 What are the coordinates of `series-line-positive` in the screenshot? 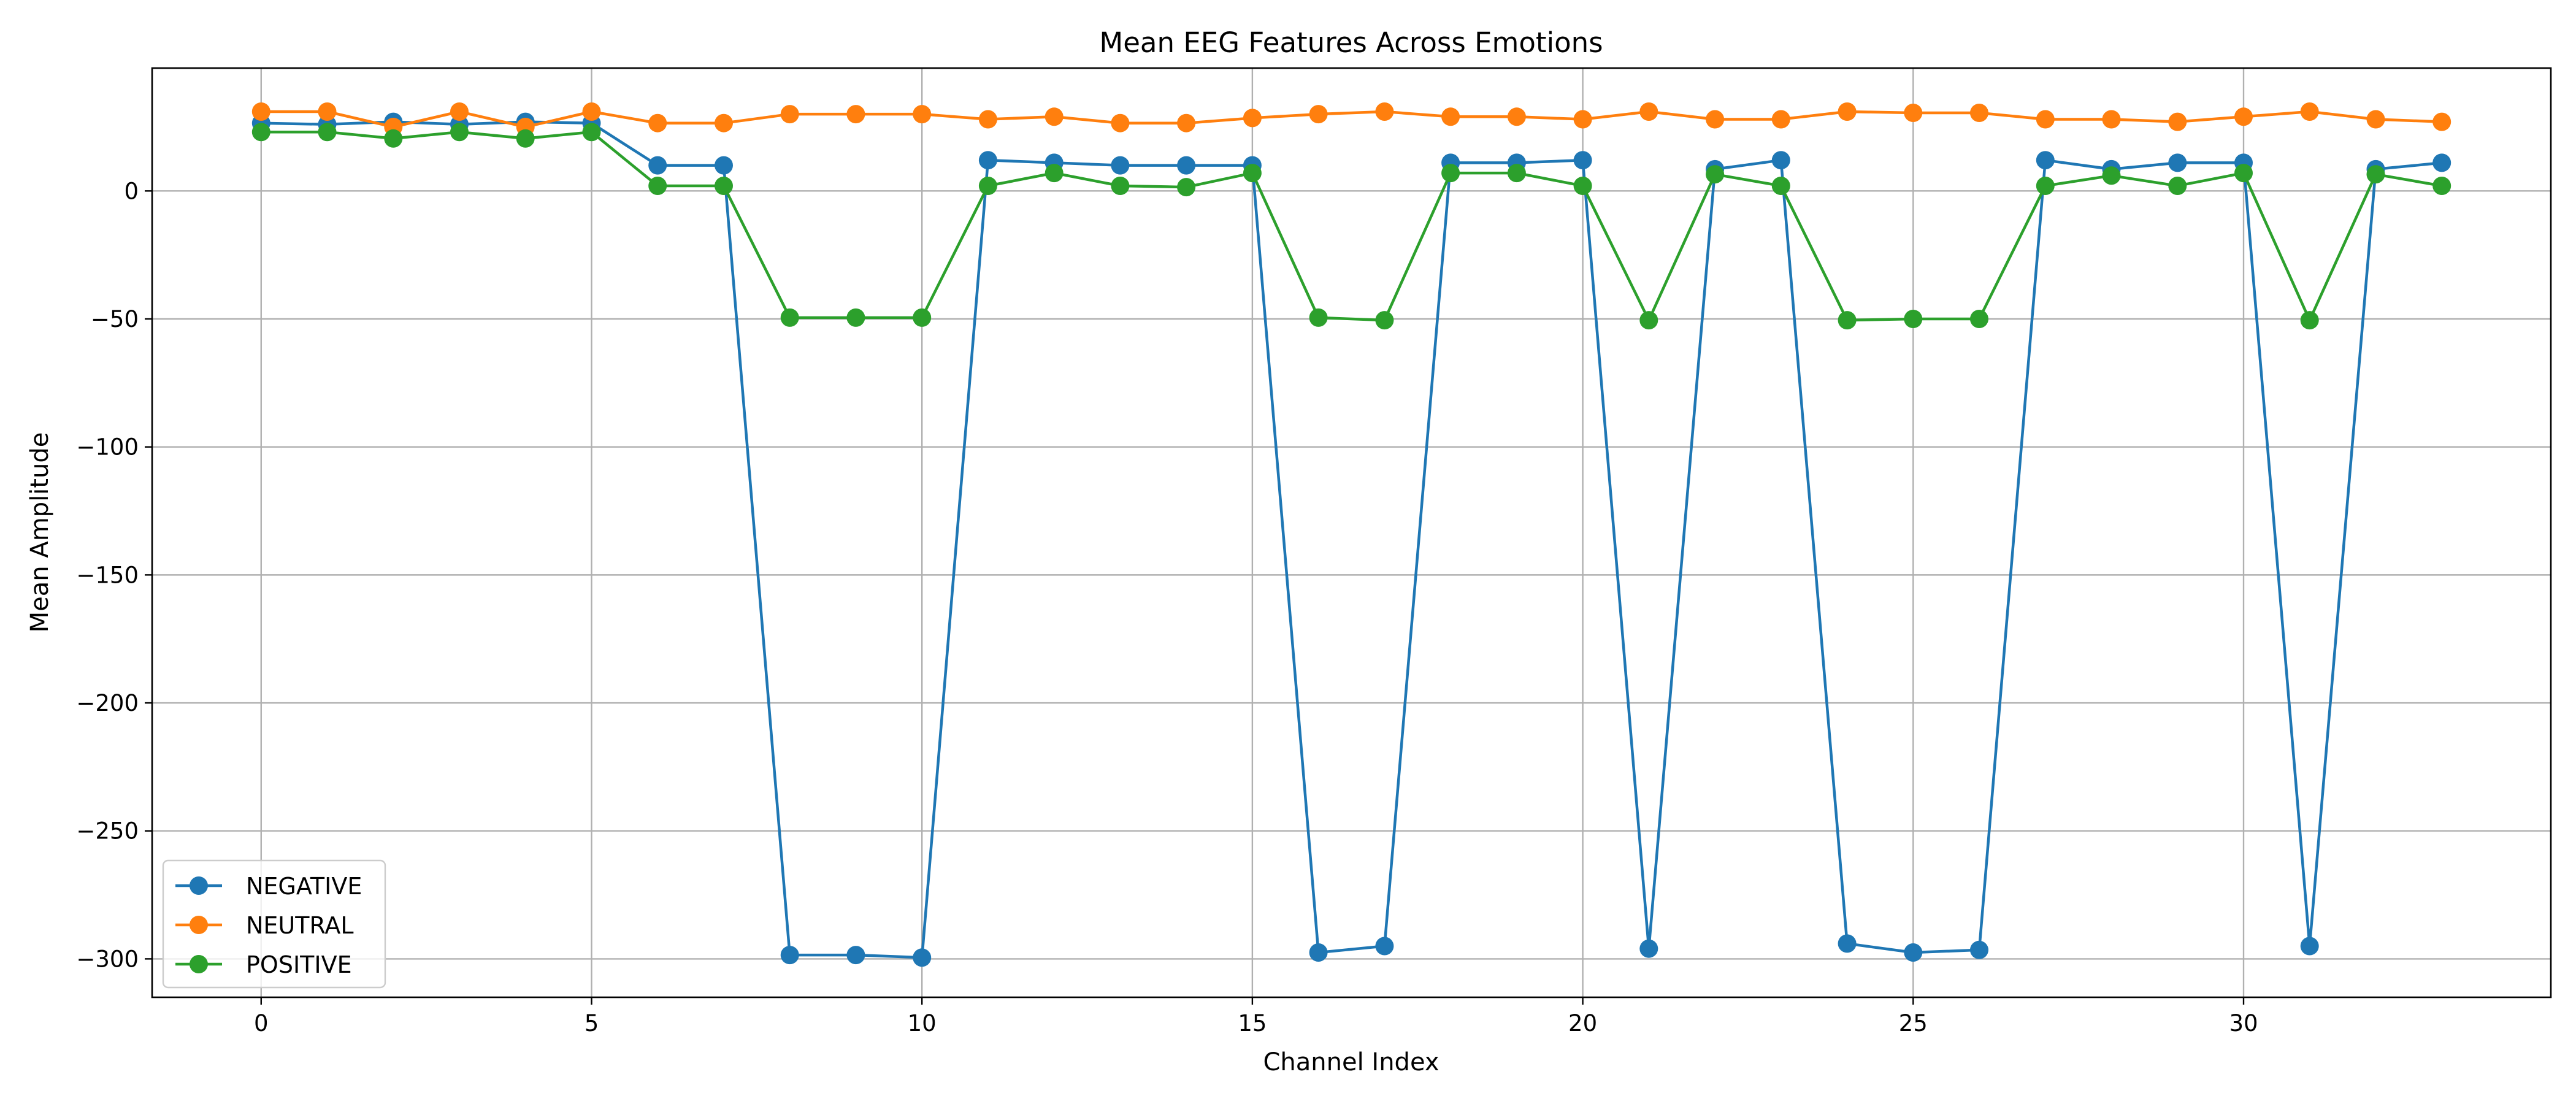 It's located at (1351, 226).